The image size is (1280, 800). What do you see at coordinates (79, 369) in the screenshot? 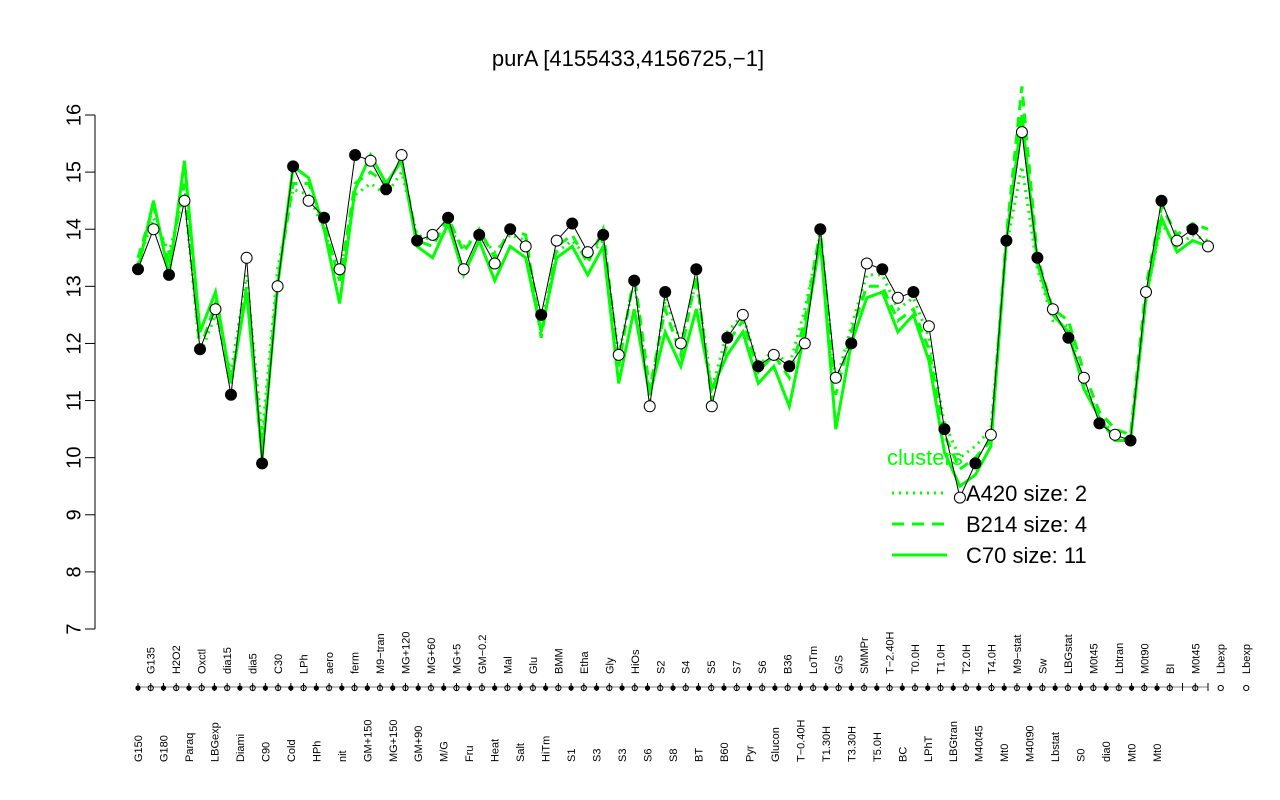
I see `y-axis: 7 8 9 10 11 12 13 14 15 16` at bounding box center [79, 369].